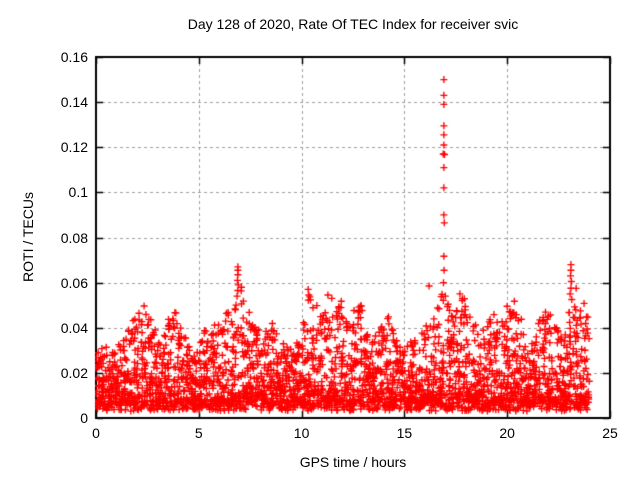 This screenshot has height=480, width=640. Describe the element at coordinates (610, 433) in the screenshot. I see `x-tick-label: 25` at that location.